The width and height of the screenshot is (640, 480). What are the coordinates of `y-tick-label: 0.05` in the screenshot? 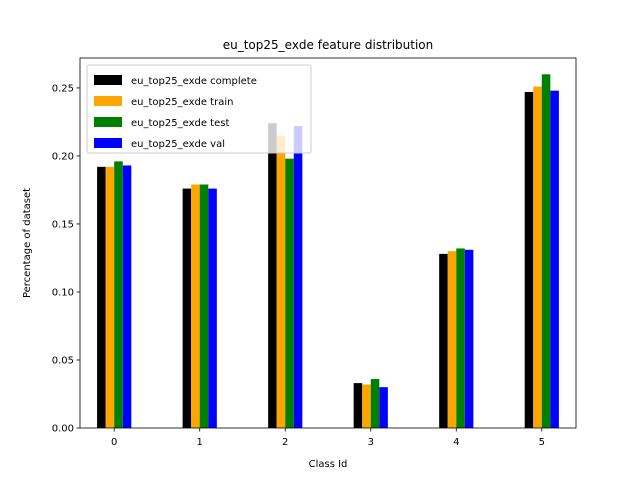 It's located at (63, 360).